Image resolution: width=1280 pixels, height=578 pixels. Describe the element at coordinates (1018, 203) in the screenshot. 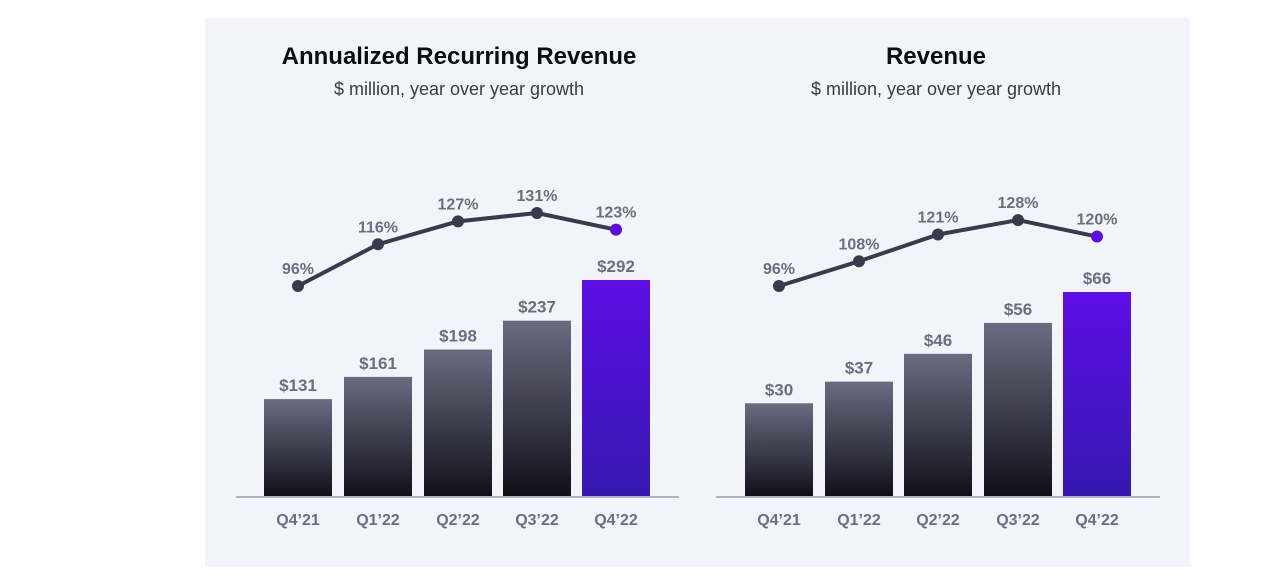

I see `growth-label: 128%` at that location.